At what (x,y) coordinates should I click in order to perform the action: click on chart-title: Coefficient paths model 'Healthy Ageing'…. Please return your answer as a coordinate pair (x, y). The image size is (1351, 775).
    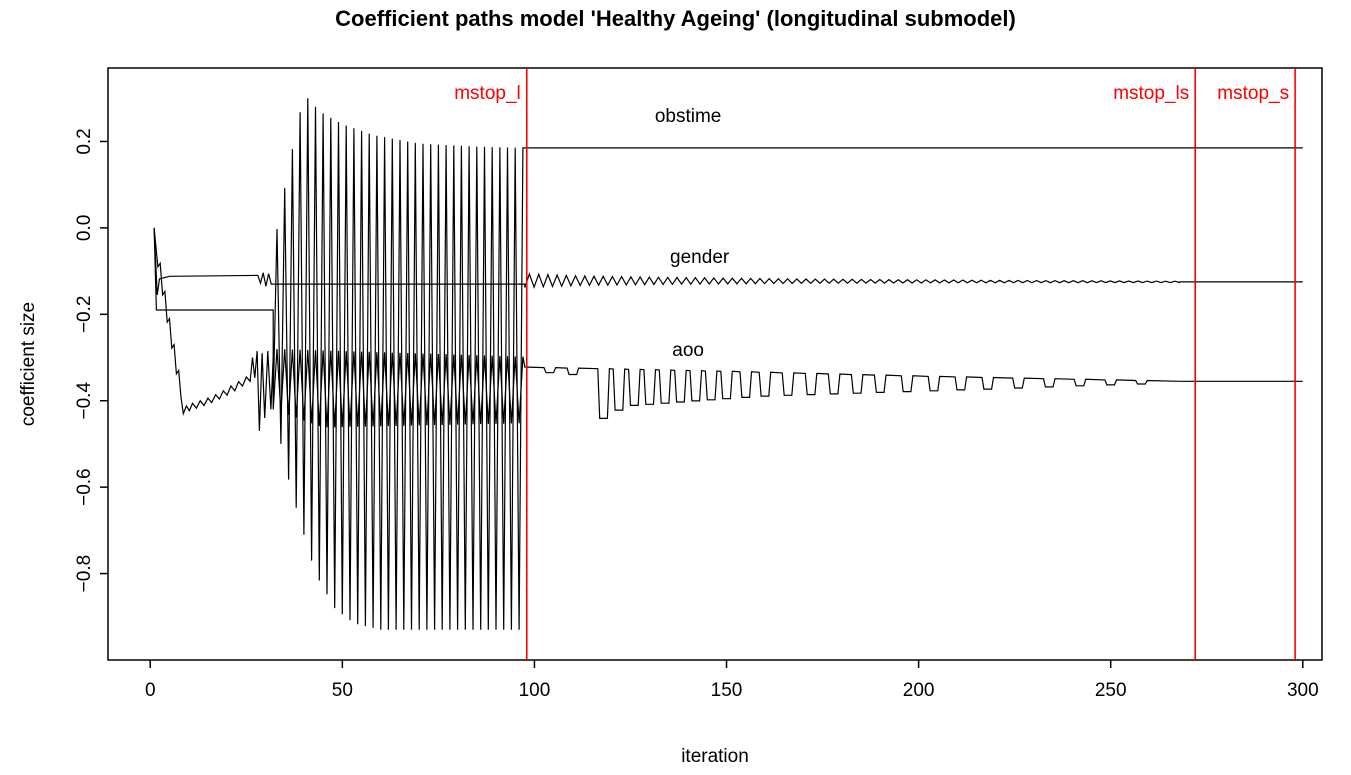
    Looking at the image, I should click on (675, 18).